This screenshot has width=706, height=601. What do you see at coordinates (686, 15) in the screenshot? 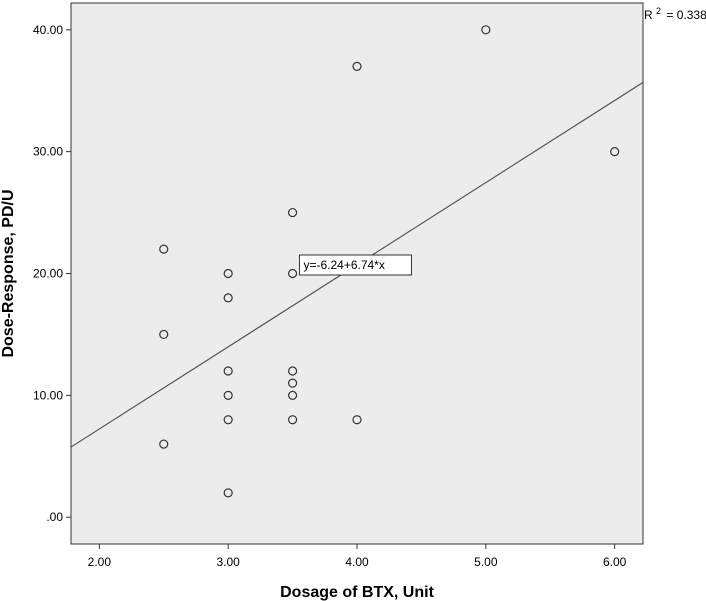
I see `r2-value: = 0.338` at bounding box center [686, 15].